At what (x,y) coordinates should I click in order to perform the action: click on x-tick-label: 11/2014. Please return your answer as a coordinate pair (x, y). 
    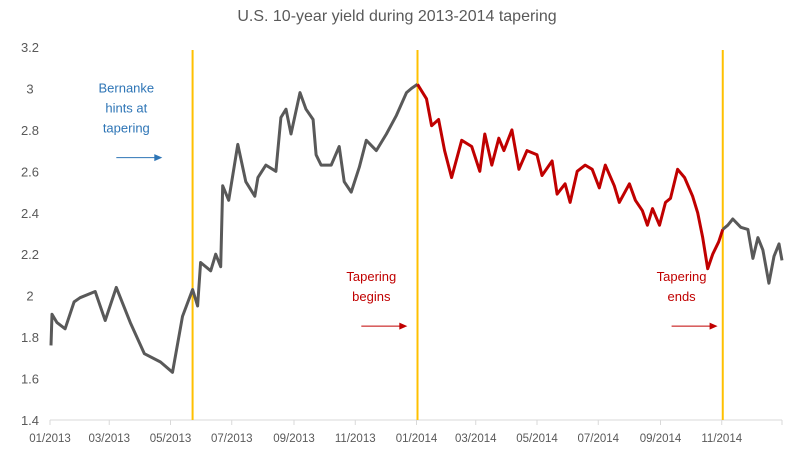
    Looking at the image, I should click on (721, 439).